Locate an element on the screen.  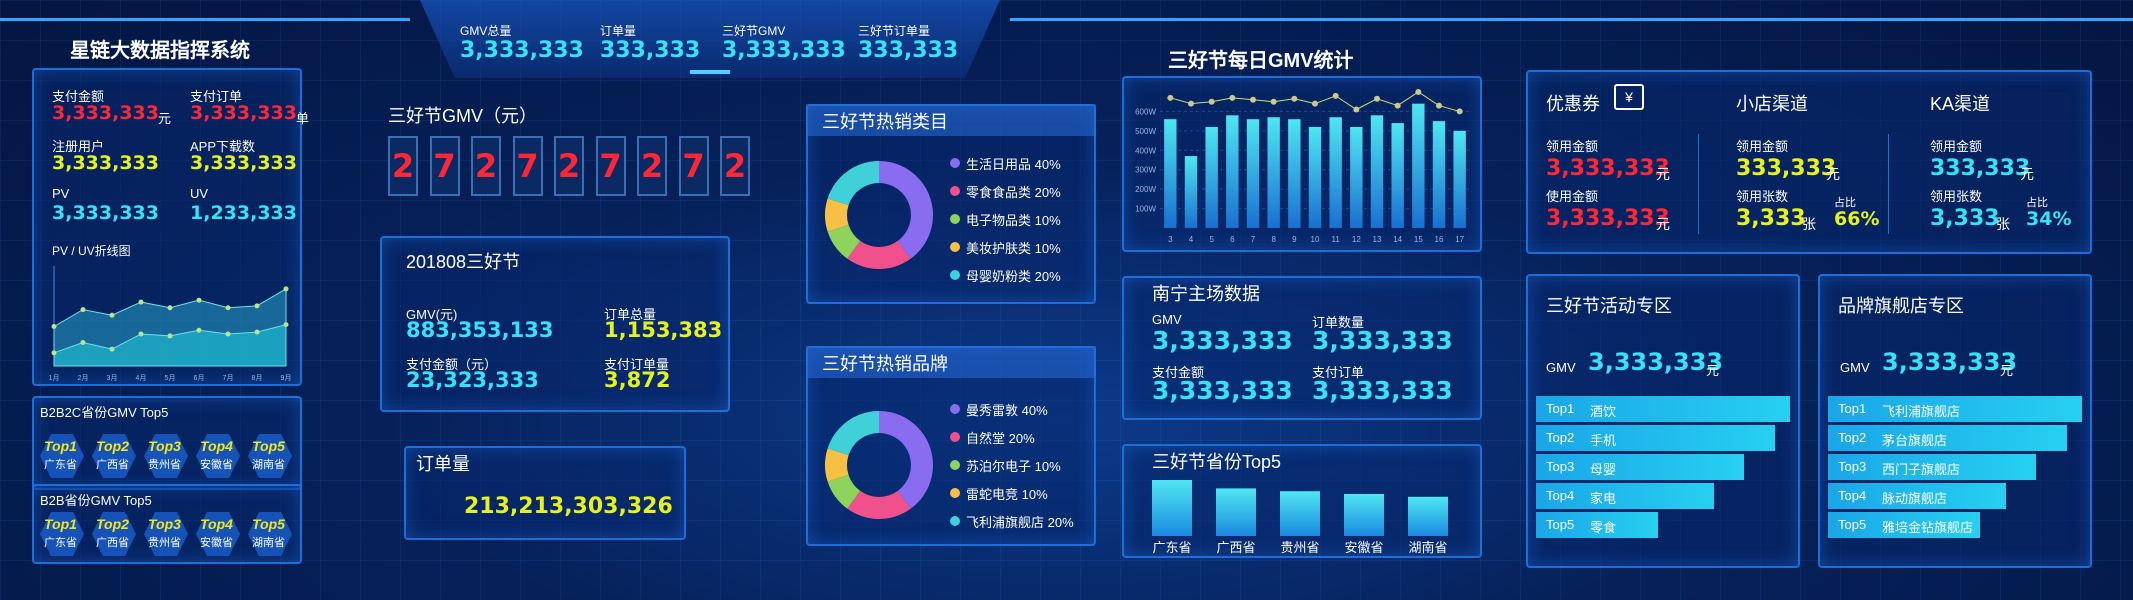
rank-name: 手机 is located at coordinates (1603, 440).